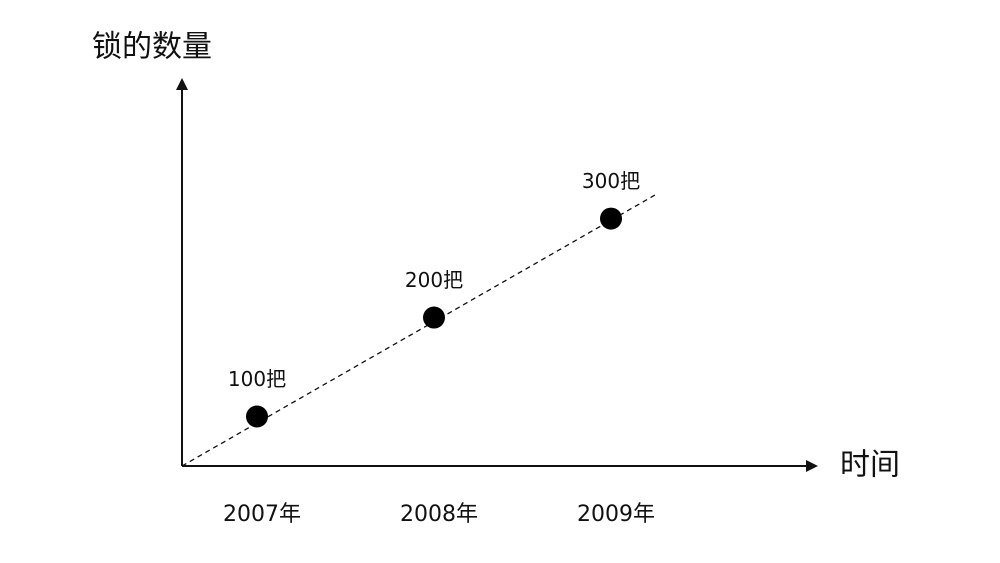 Image resolution: width=1000 pixels, height=563 pixels. What do you see at coordinates (152, 47) in the screenshot?
I see `y-axis-label: 锁的数量` at bounding box center [152, 47].